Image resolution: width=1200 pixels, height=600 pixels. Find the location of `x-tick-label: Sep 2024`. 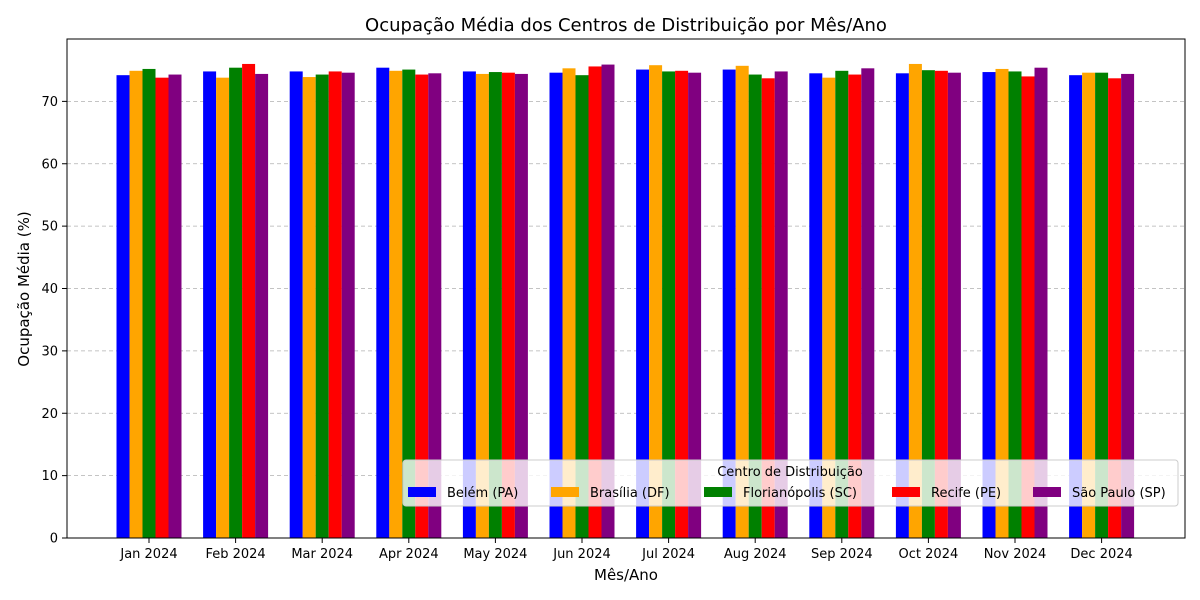

x-tick-label: Sep 2024 is located at coordinates (842, 554).